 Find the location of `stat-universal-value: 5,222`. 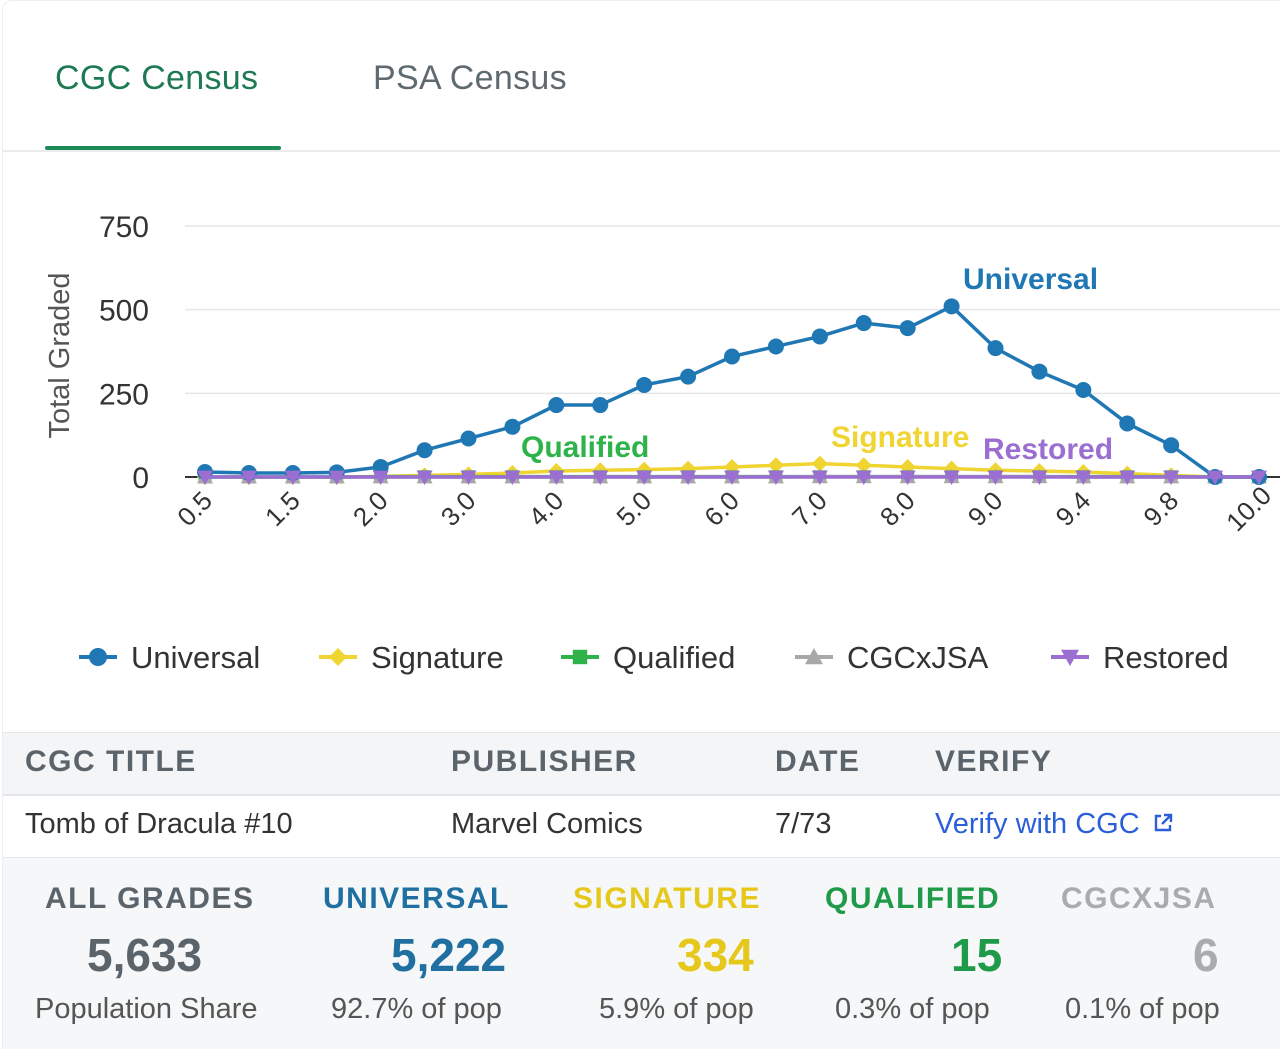

stat-universal-value: 5,222 is located at coordinates (448, 955).